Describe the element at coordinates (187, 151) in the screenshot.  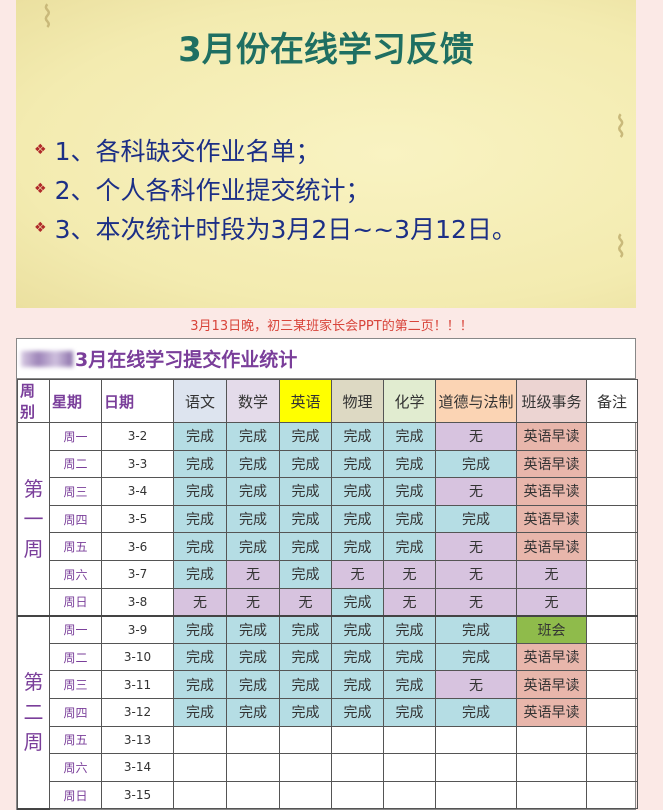
I see `slide-item-text: 1、各科缺交作业名单；` at that location.